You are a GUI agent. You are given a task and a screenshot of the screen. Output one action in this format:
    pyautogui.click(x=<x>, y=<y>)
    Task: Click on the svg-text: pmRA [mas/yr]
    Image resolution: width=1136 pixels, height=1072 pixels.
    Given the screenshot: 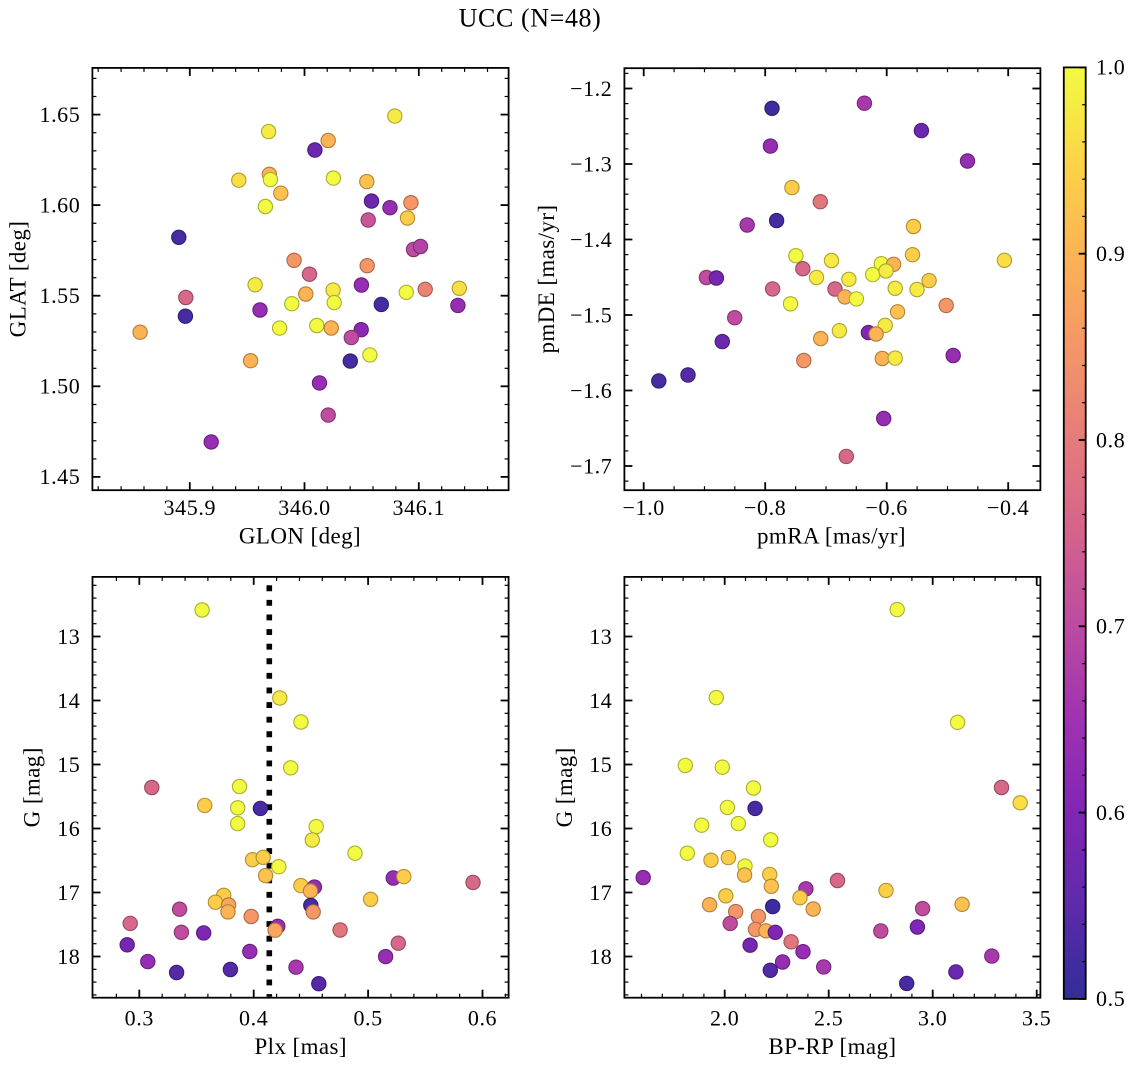 What is the action you would take?
    pyautogui.click(x=831, y=536)
    